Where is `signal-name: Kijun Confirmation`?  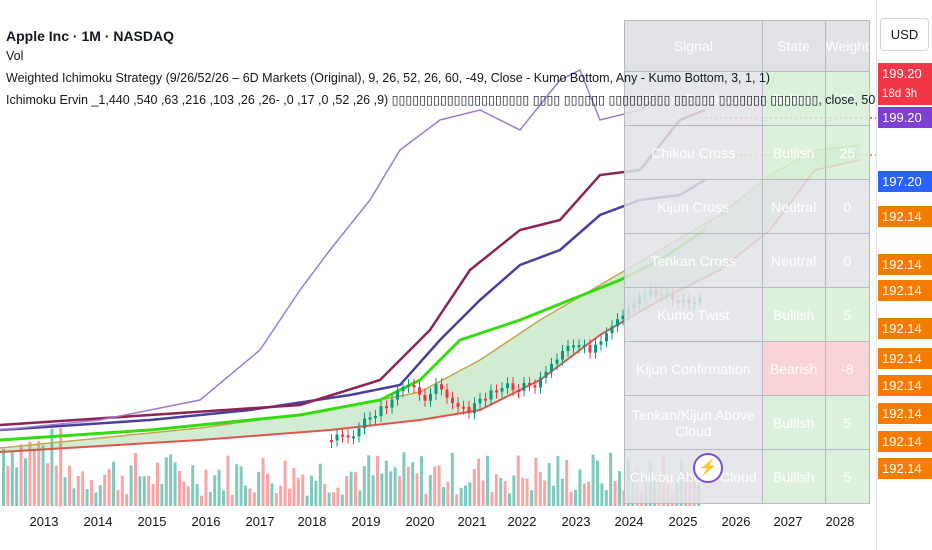 signal-name: Kijun Confirmation is located at coordinates (693, 368).